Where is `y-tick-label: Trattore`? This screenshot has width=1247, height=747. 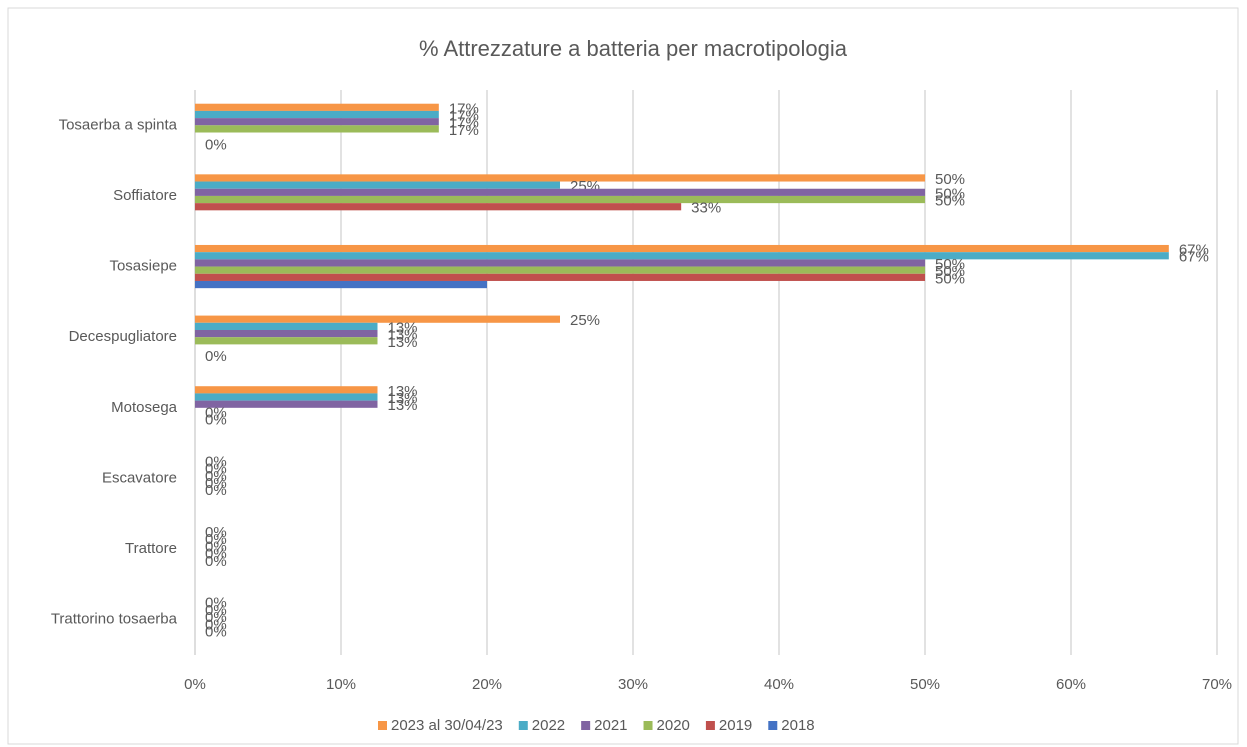
y-tick-label: Trattore is located at coordinates (151, 548).